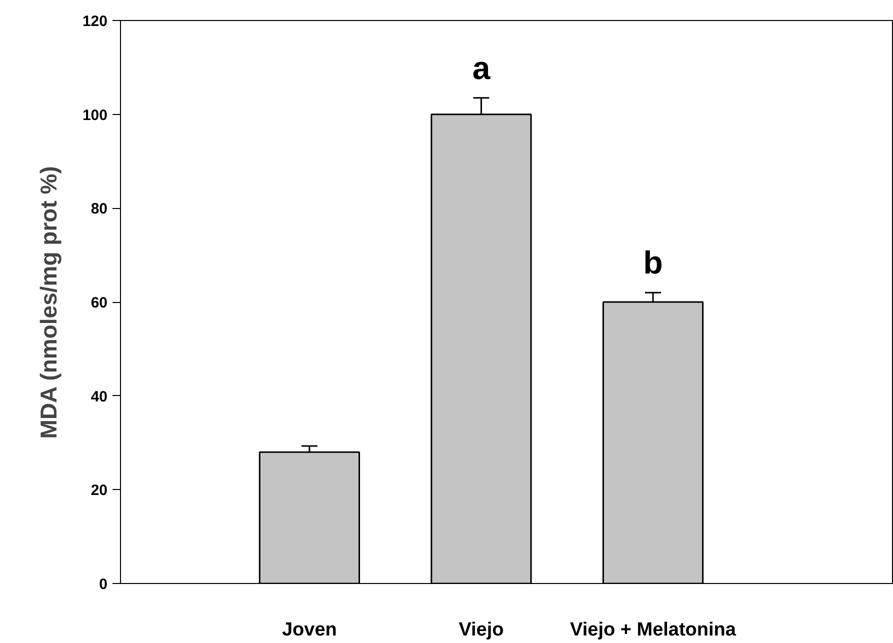 The image size is (893, 643). What do you see at coordinates (481, 68) in the screenshot?
I see `annotation: a` at bounding box center [481, 68].